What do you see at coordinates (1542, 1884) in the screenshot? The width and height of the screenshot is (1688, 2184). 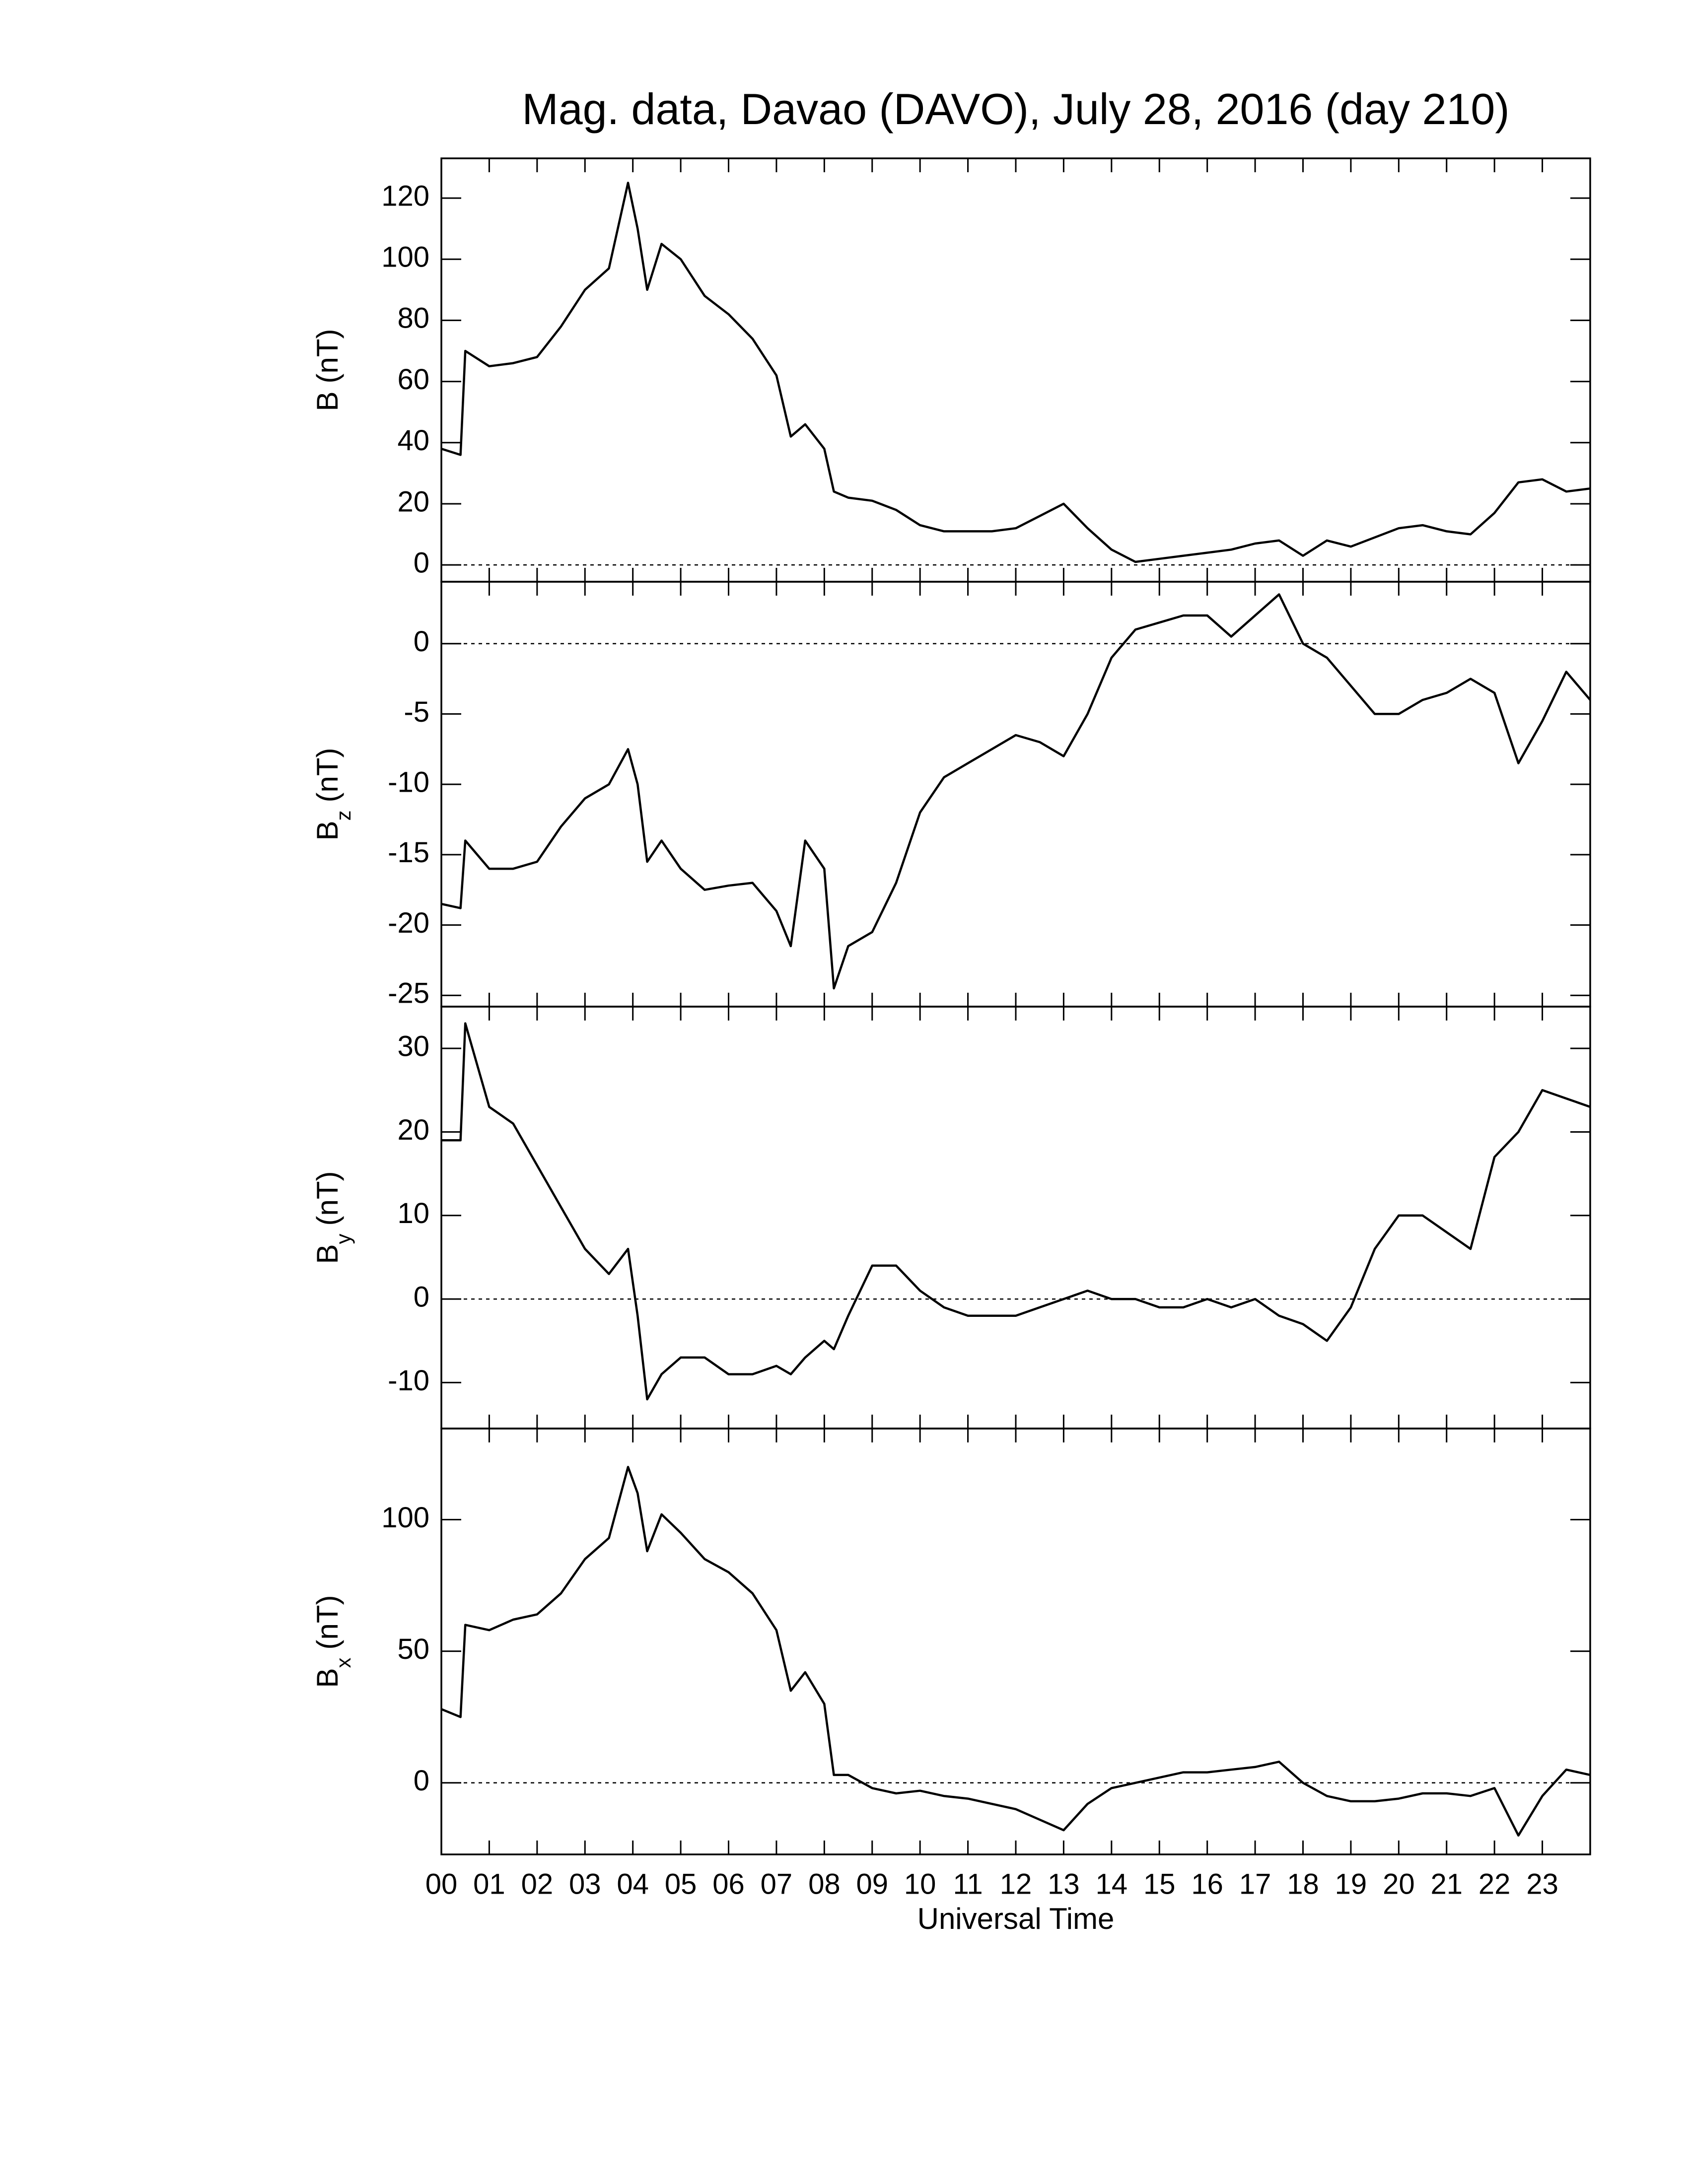 I see `x-tick-label: 23` at bounding box center [1542, 1884].